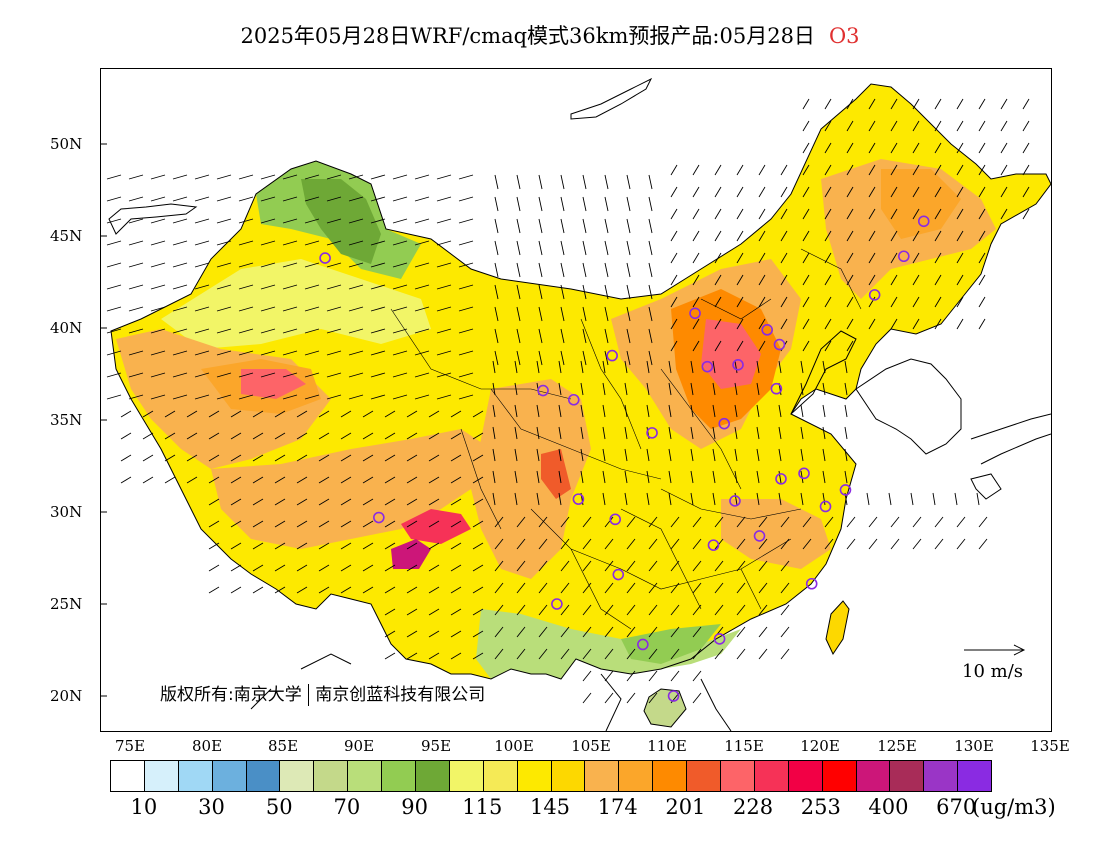 The height and width of the screenshot is (850, 1100). I want to click on colorbar-label: 70, so click(347, 807).